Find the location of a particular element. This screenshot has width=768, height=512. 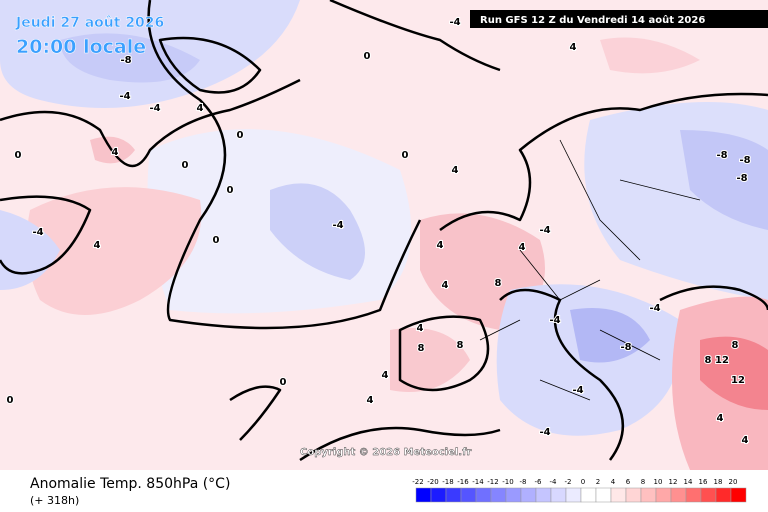

scale-label: 12 is located at coordinates (673, 482).